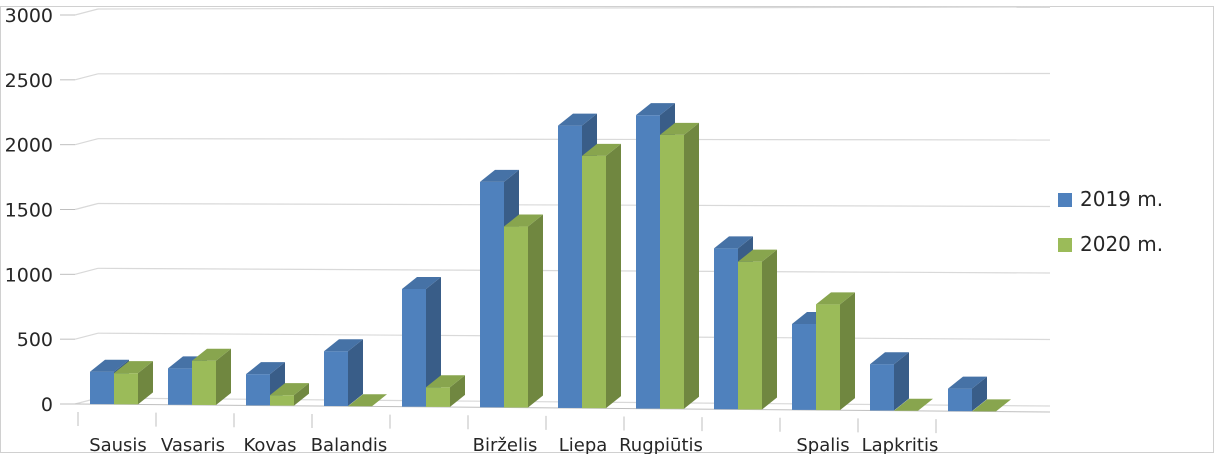  What do you see at coordinates (583, 444) in the screenshot?
I see `x-tick-label: Liepa` at bounding box center [583, 444].